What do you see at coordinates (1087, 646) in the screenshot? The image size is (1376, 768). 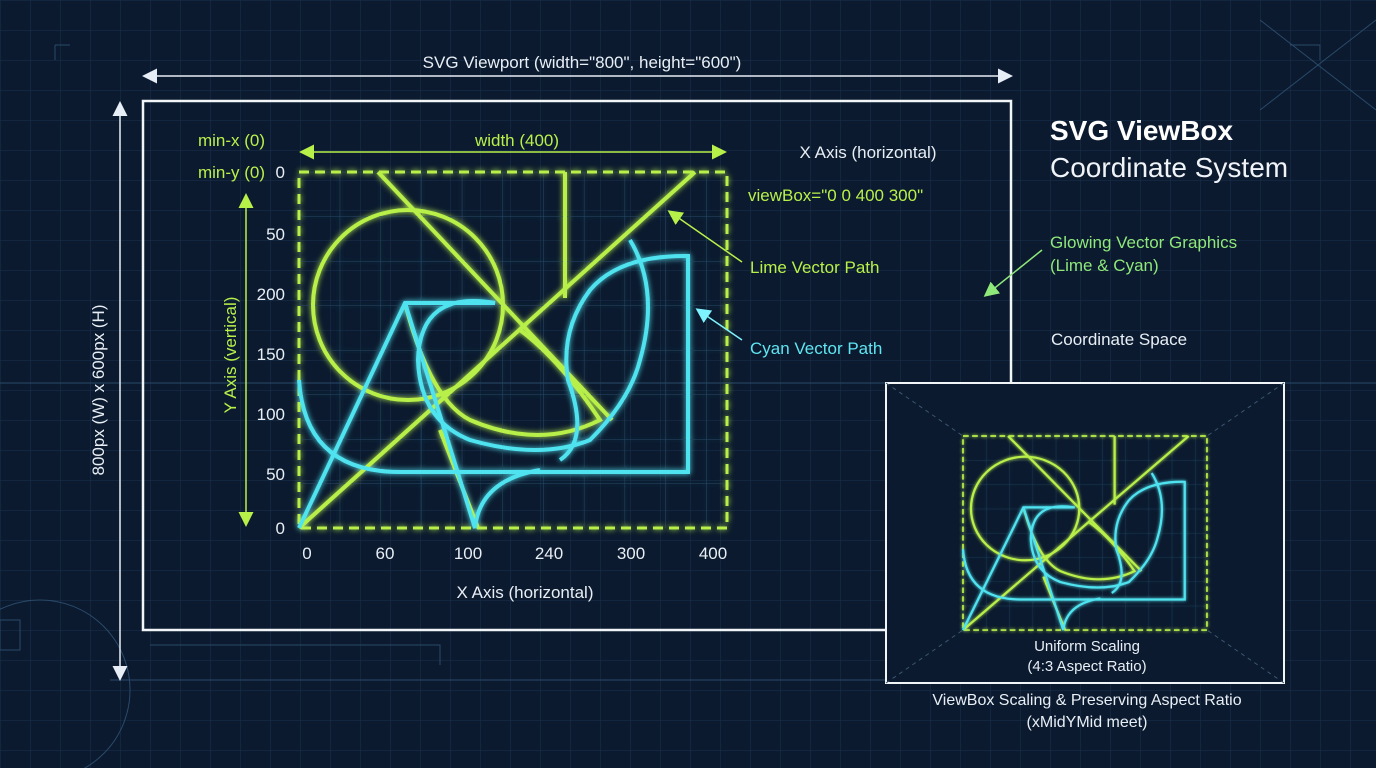 I see `inset-caption-1: Uniform Scaling` at bounding box center [1087, 646].